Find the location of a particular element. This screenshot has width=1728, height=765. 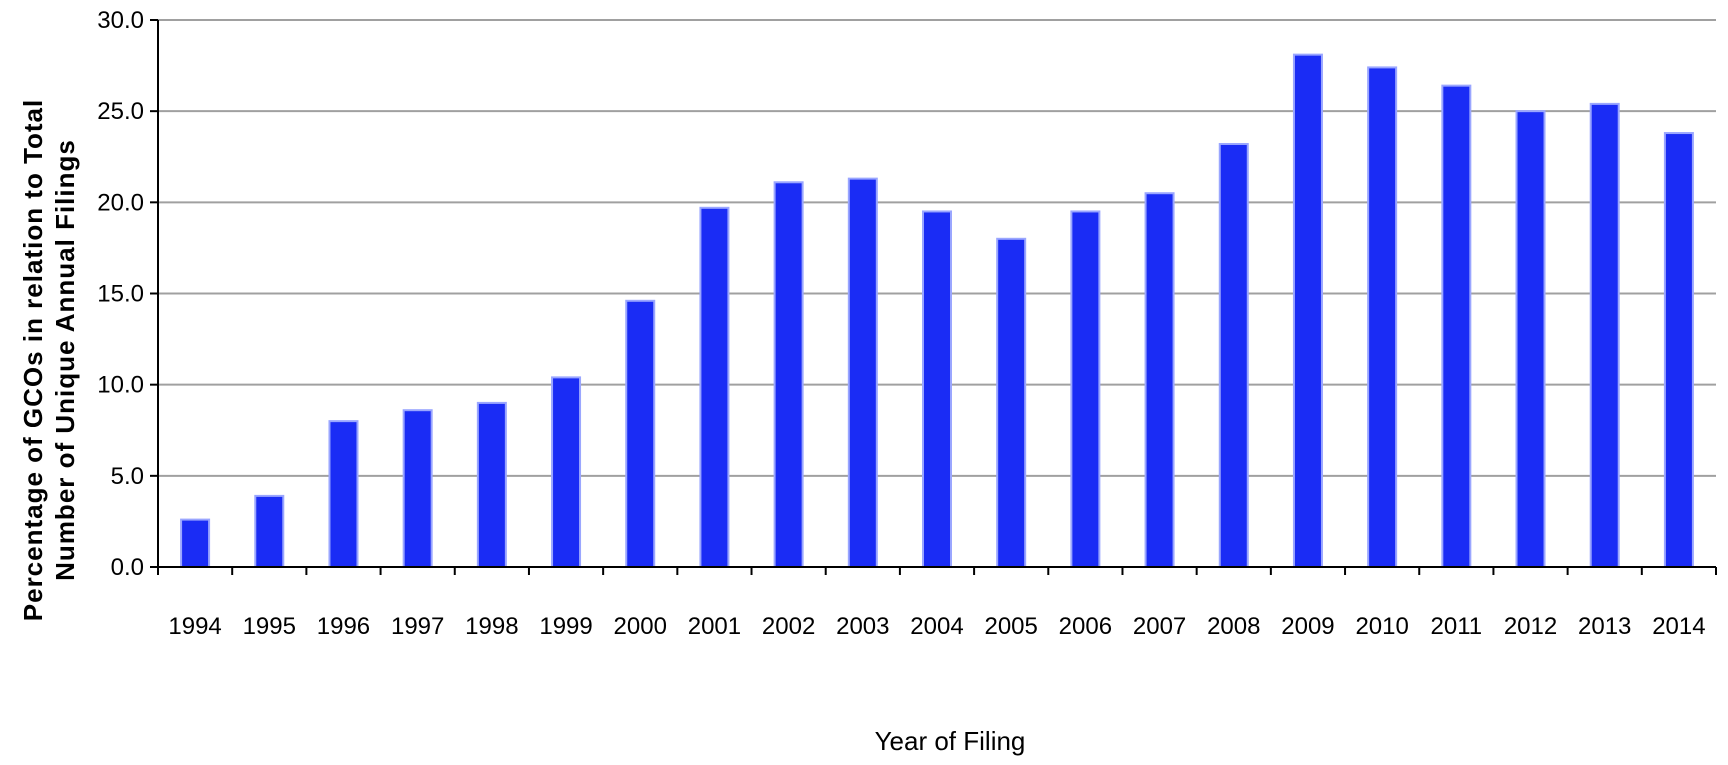

y-tick-label: 0.0 is located at coordinates (127, 567).